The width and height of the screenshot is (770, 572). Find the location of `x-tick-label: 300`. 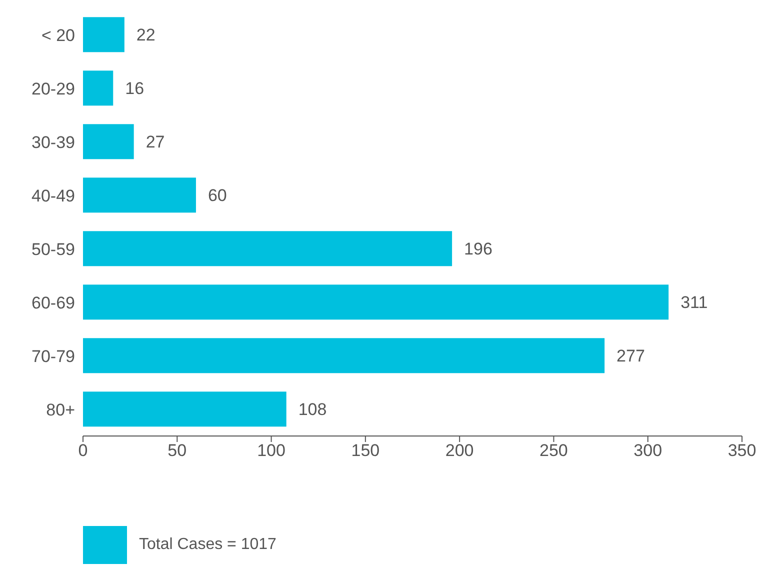

x-tick-label: 300 is located at coordinates (648, 450).